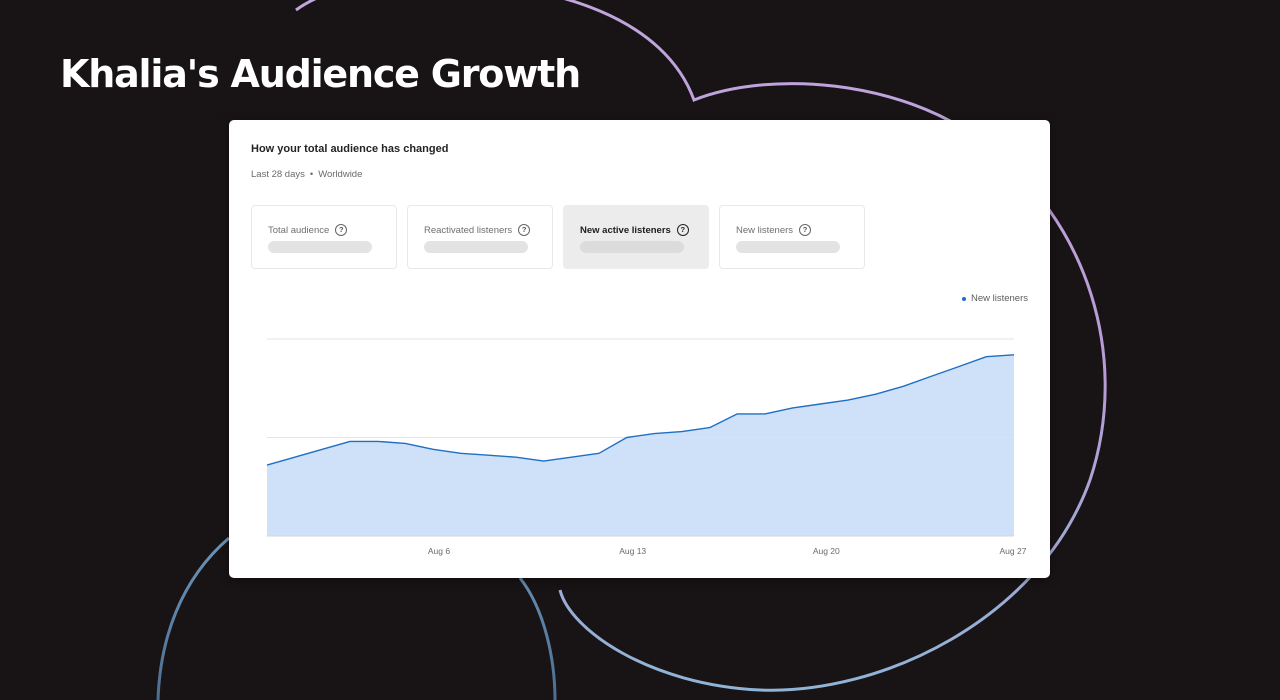  Describe the element at coordinates (468, 230) in the screenshot. I see `metric-label: Reactivated listeners` at that location.